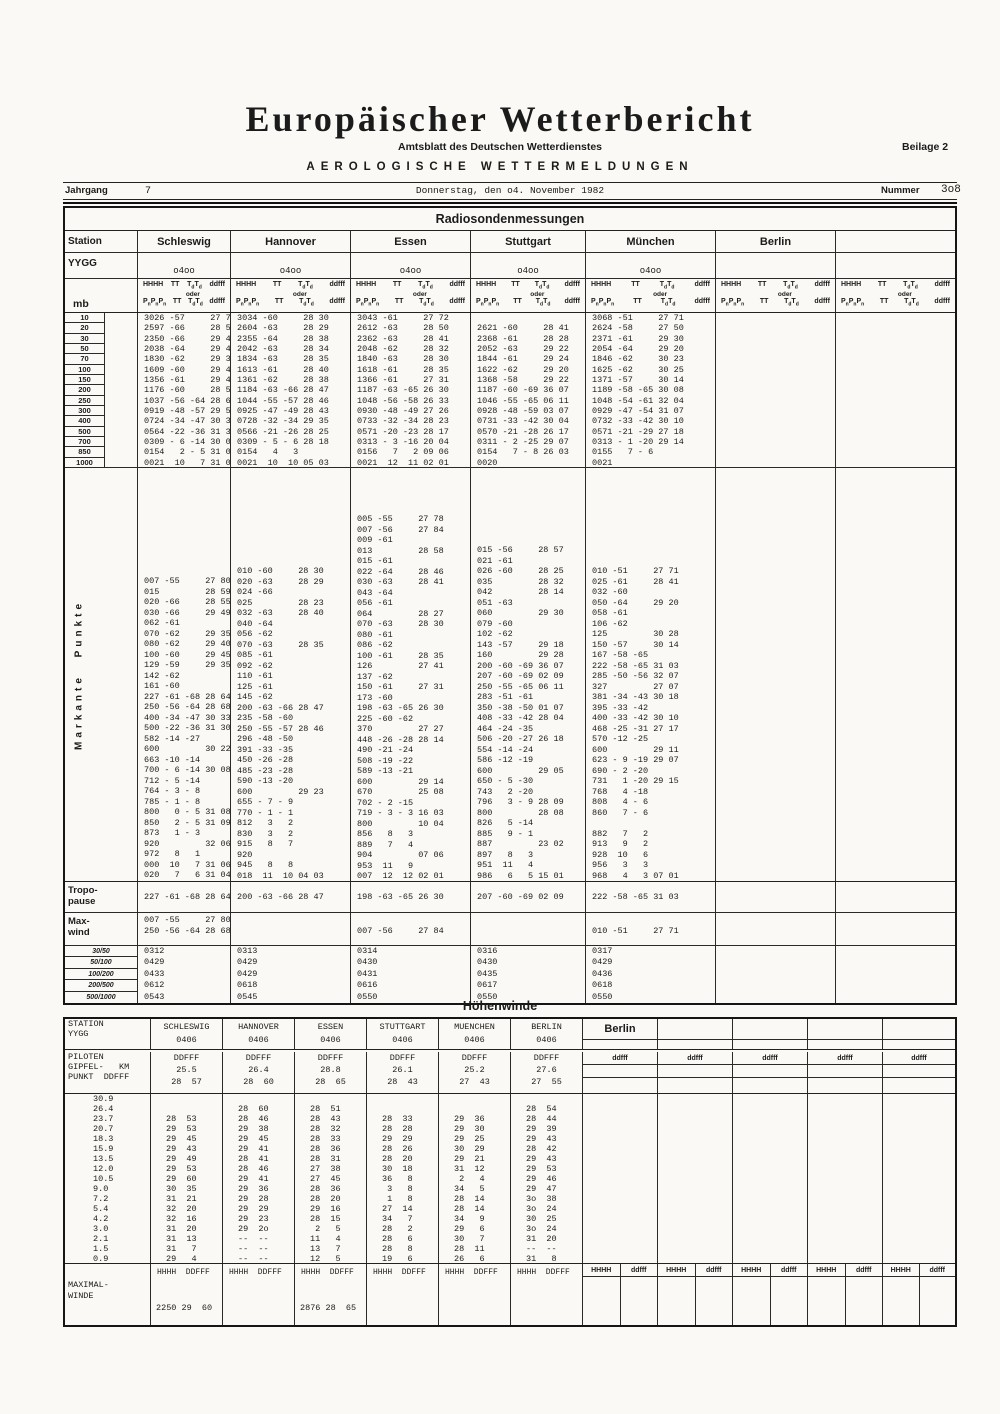  I want to click on level-data-muenchen: 1625 -62 30 25, so click(638, 369).